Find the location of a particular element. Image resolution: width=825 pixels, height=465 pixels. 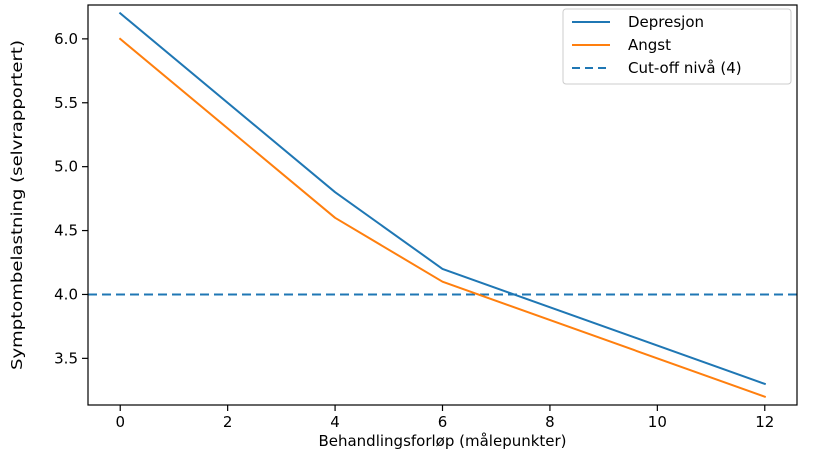

y-axis-label: Symptombelastning (selvrapportert) is located at coordinates (17, 205).